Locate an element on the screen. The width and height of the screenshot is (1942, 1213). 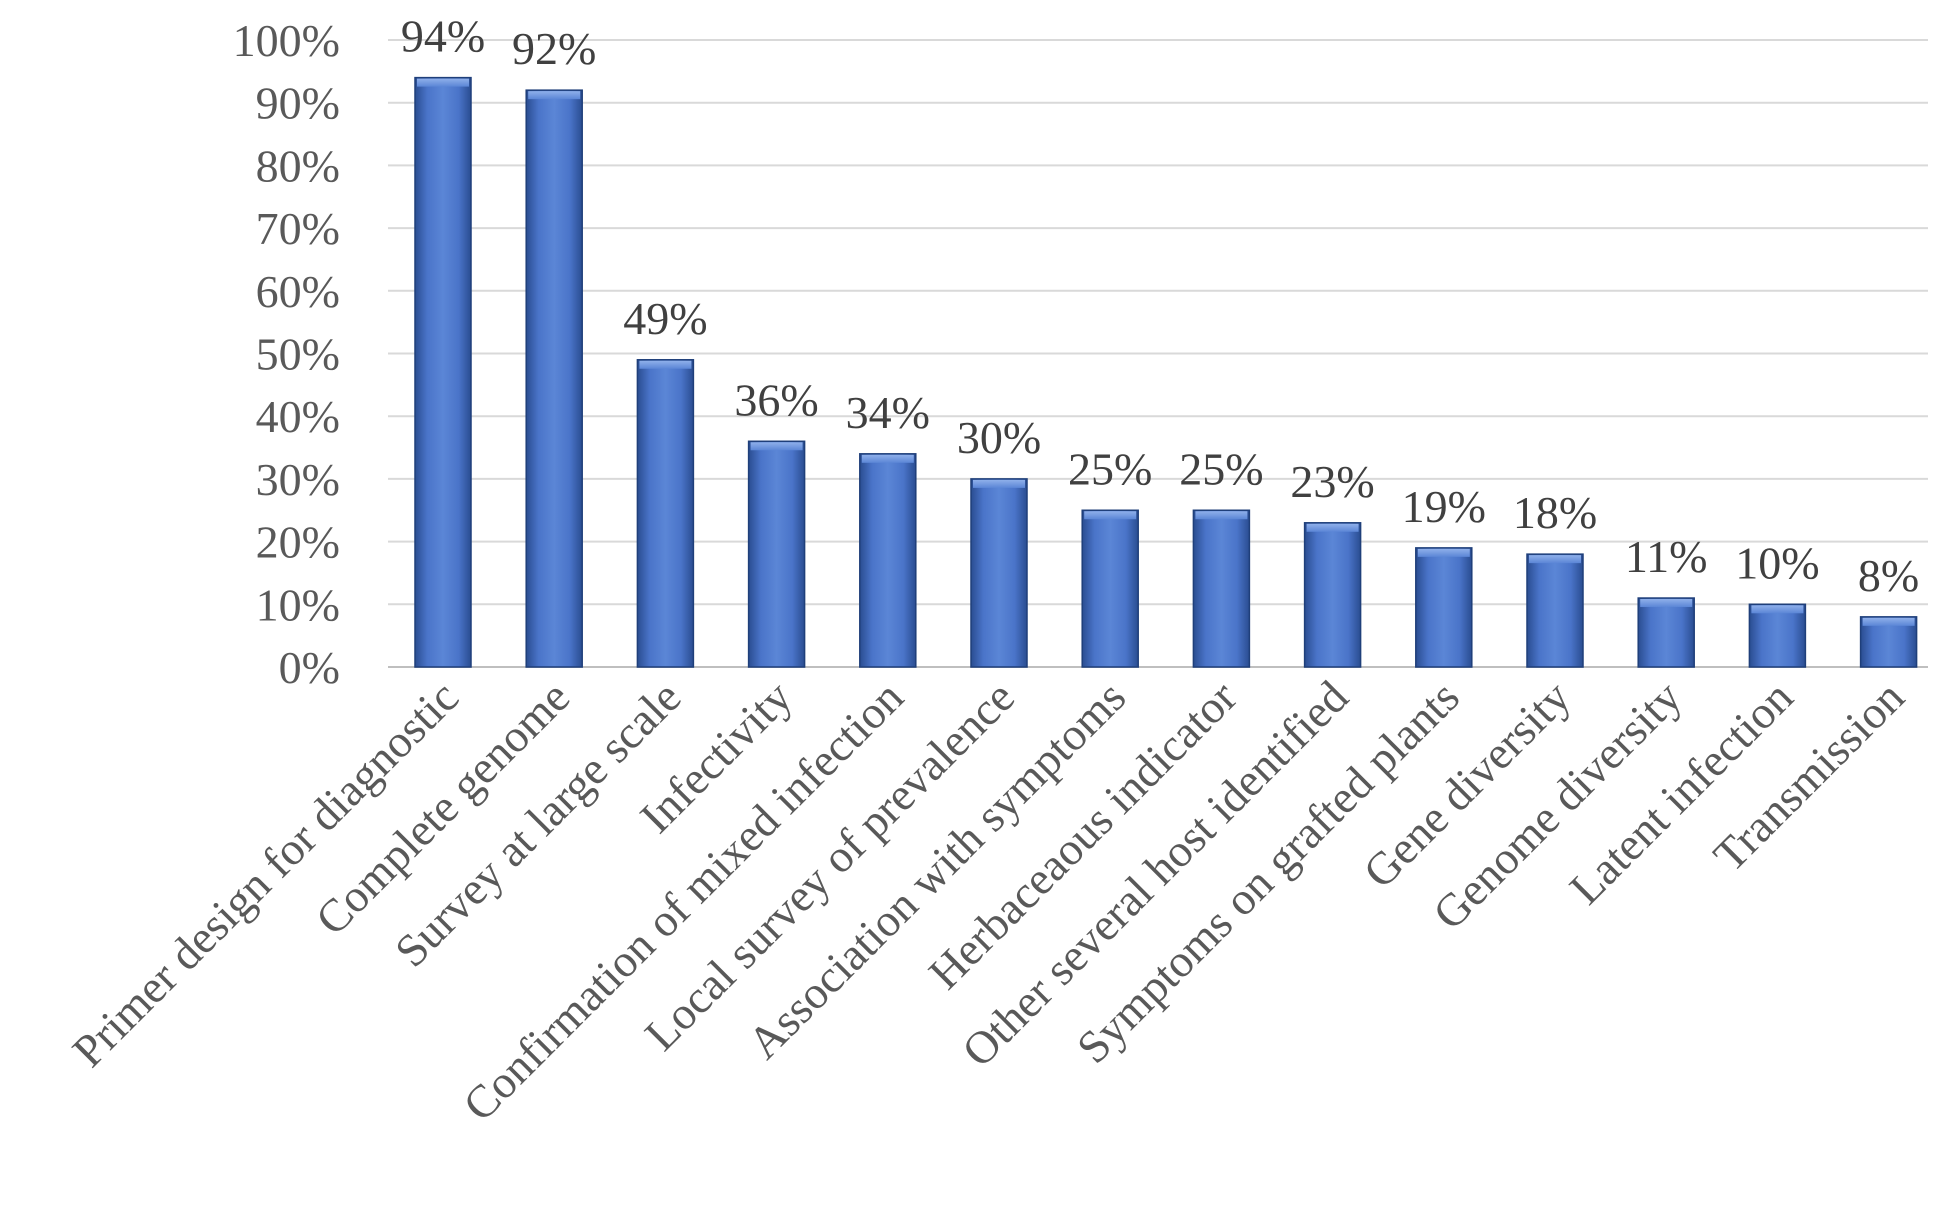
data-label: 34% is located at coordinates (888, 412).